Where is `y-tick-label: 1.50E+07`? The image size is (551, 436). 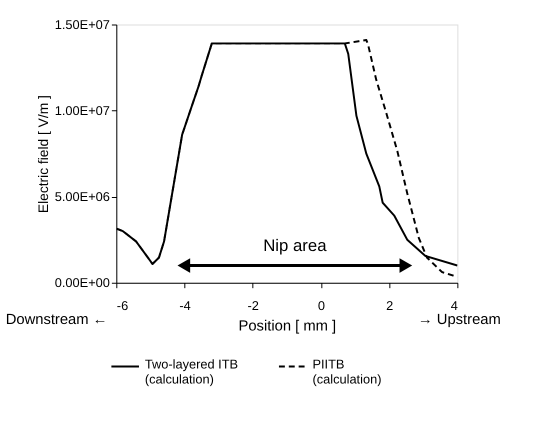
y-tick-label: 1.50E+07 is located at coordinates (82, 24).